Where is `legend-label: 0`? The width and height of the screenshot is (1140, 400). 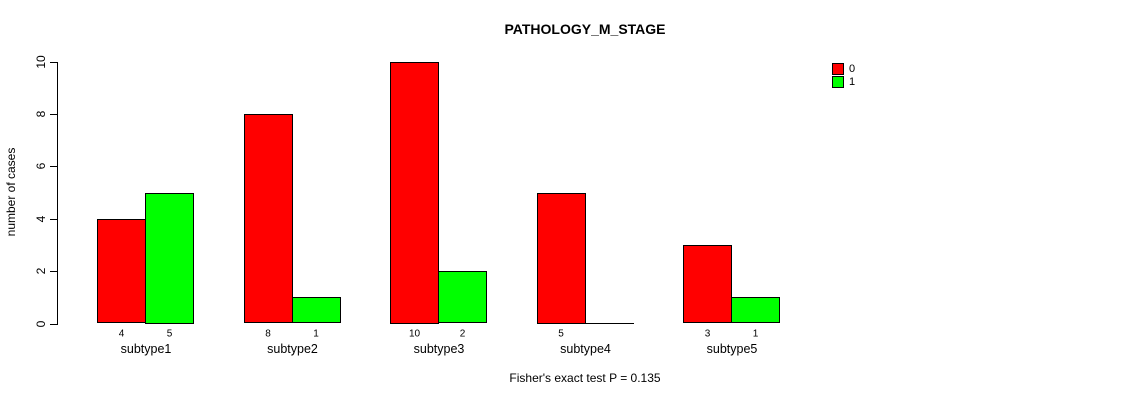 legend-label: 0 is located at coordinates (852, 69).